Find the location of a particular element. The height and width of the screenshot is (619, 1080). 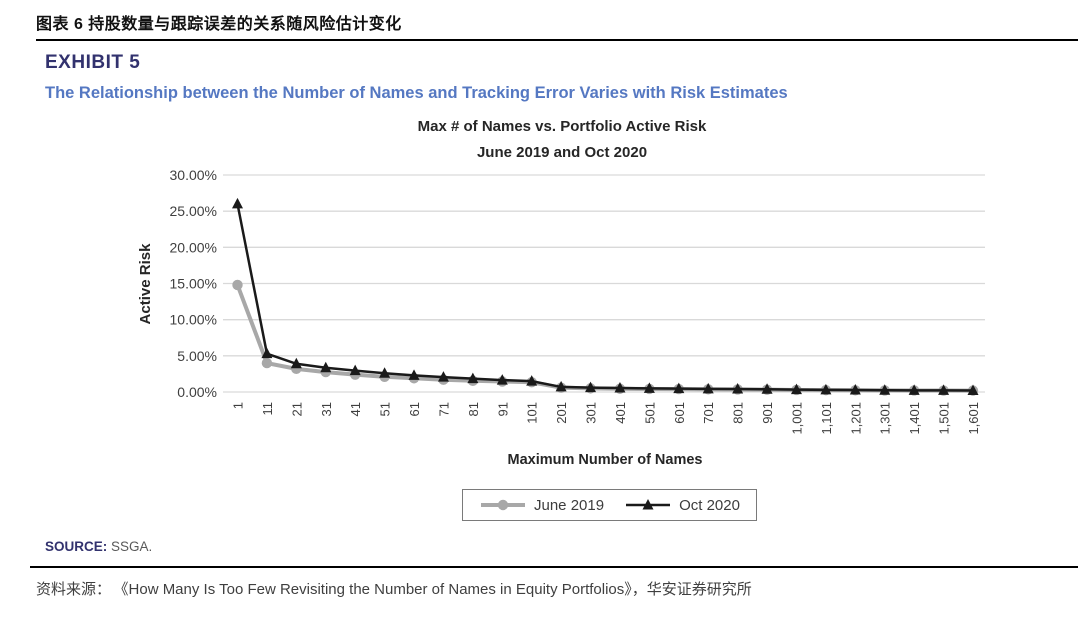

chart-title-line1: Max # of Names vs. Portfolio Active Risk is located at coordinates (562, 126).